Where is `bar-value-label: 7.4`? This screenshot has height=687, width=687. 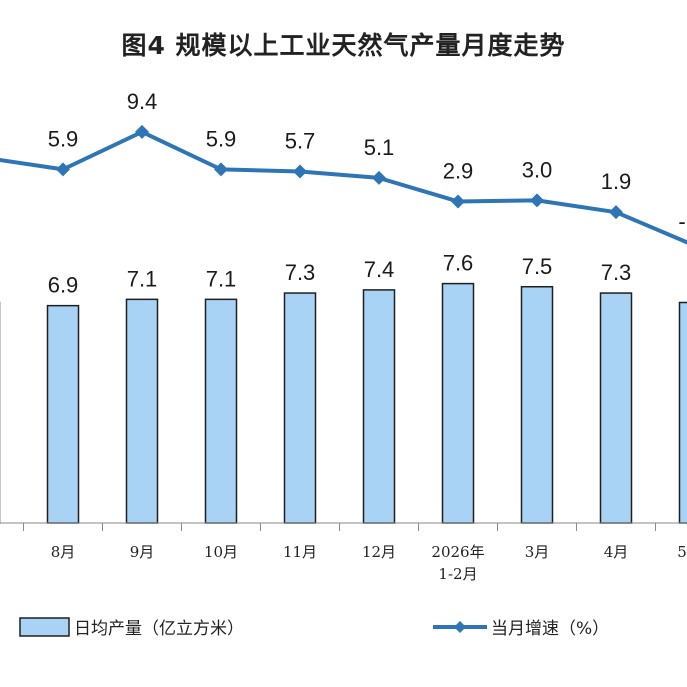
bar-value-label: 7.4 is located at coordinates (379, 269).